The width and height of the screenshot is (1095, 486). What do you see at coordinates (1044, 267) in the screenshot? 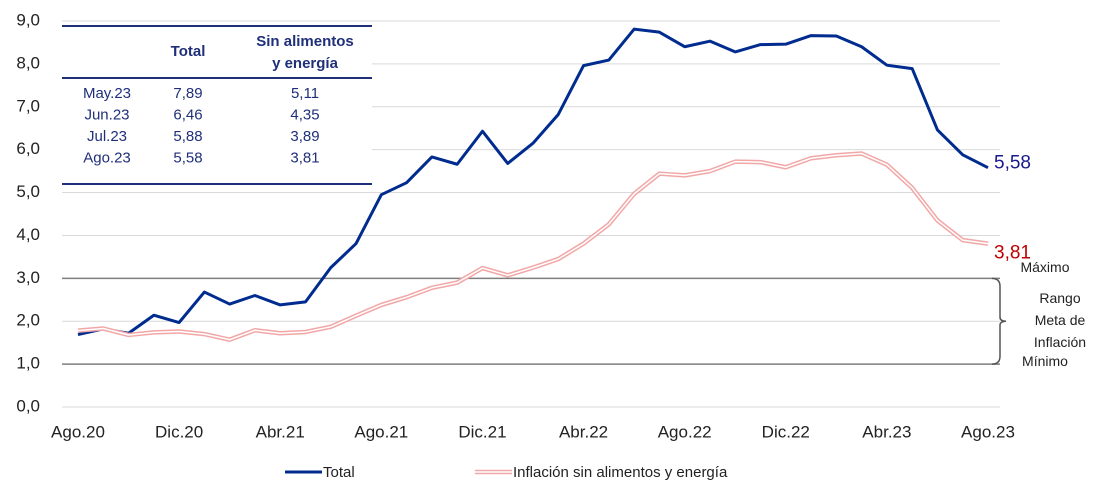
I see `target-max-label: Máximo` at bounding box center [1044, 267].